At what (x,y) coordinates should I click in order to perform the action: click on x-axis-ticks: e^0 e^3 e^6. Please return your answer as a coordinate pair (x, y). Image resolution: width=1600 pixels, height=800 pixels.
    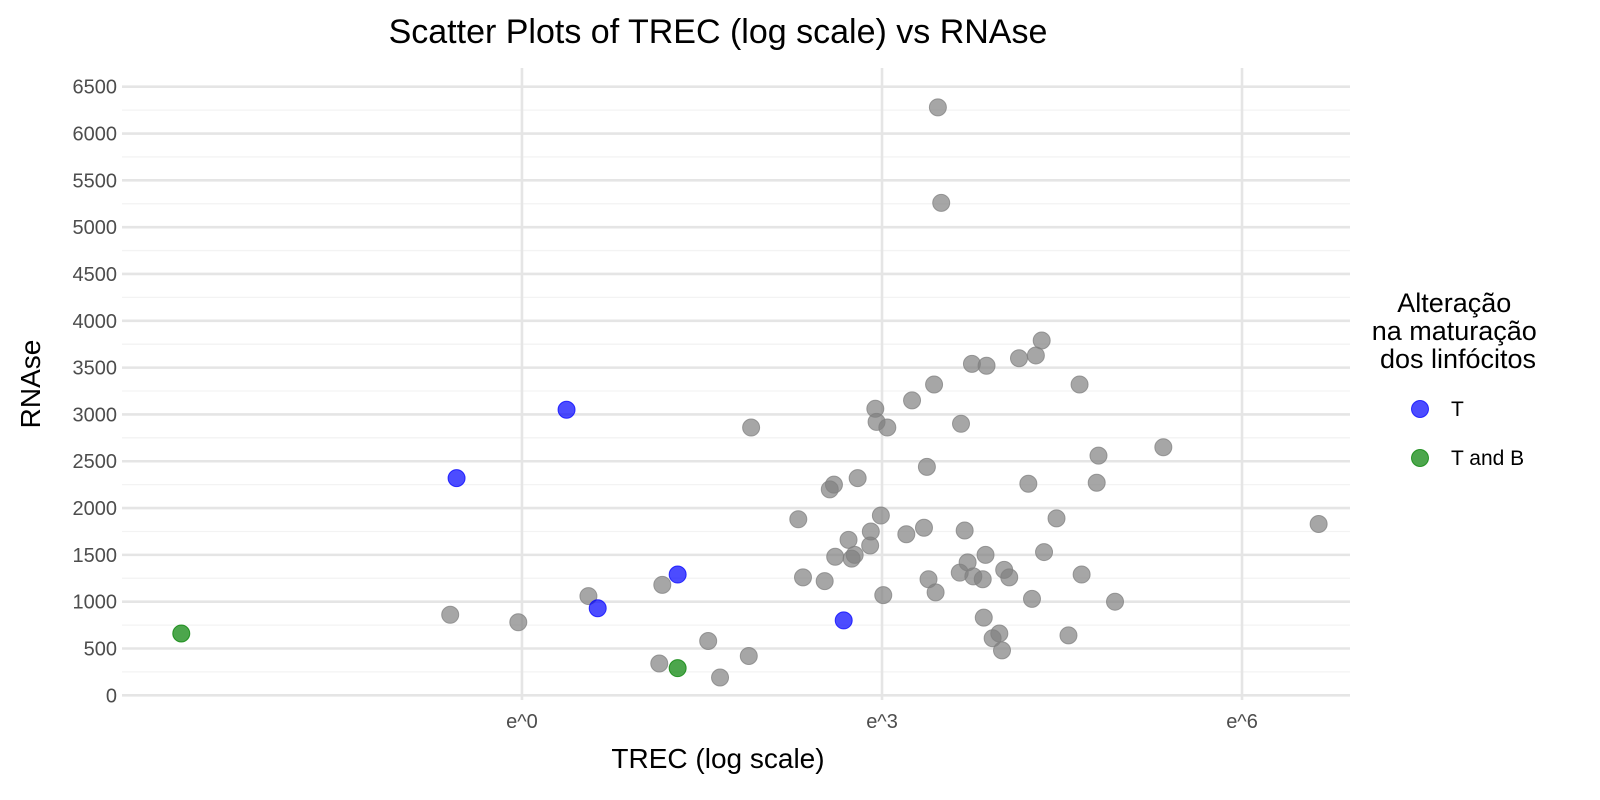
    Looking at the image, I should click on (882, 722).